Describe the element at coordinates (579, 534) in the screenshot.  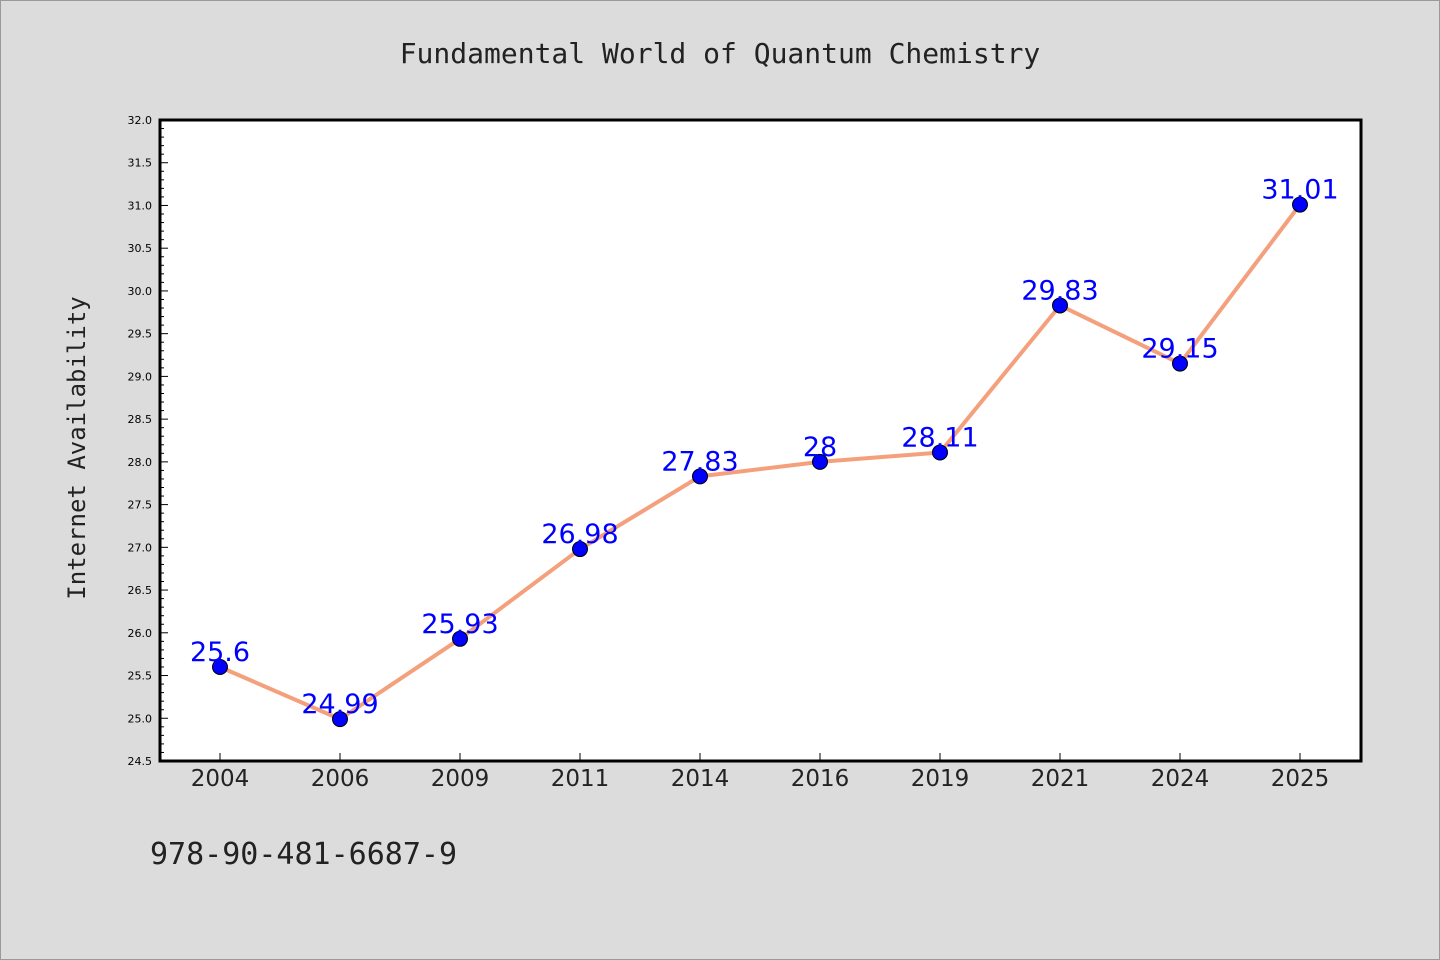
I see `data-label: 26.98` at that location.